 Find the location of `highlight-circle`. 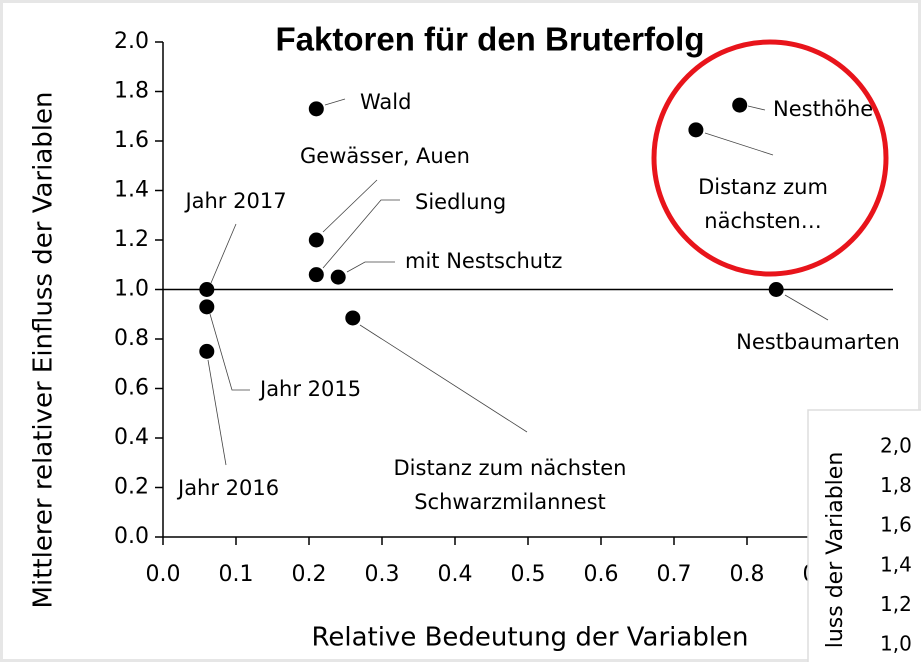

highlight-circle is located at coordinates (770, 158).